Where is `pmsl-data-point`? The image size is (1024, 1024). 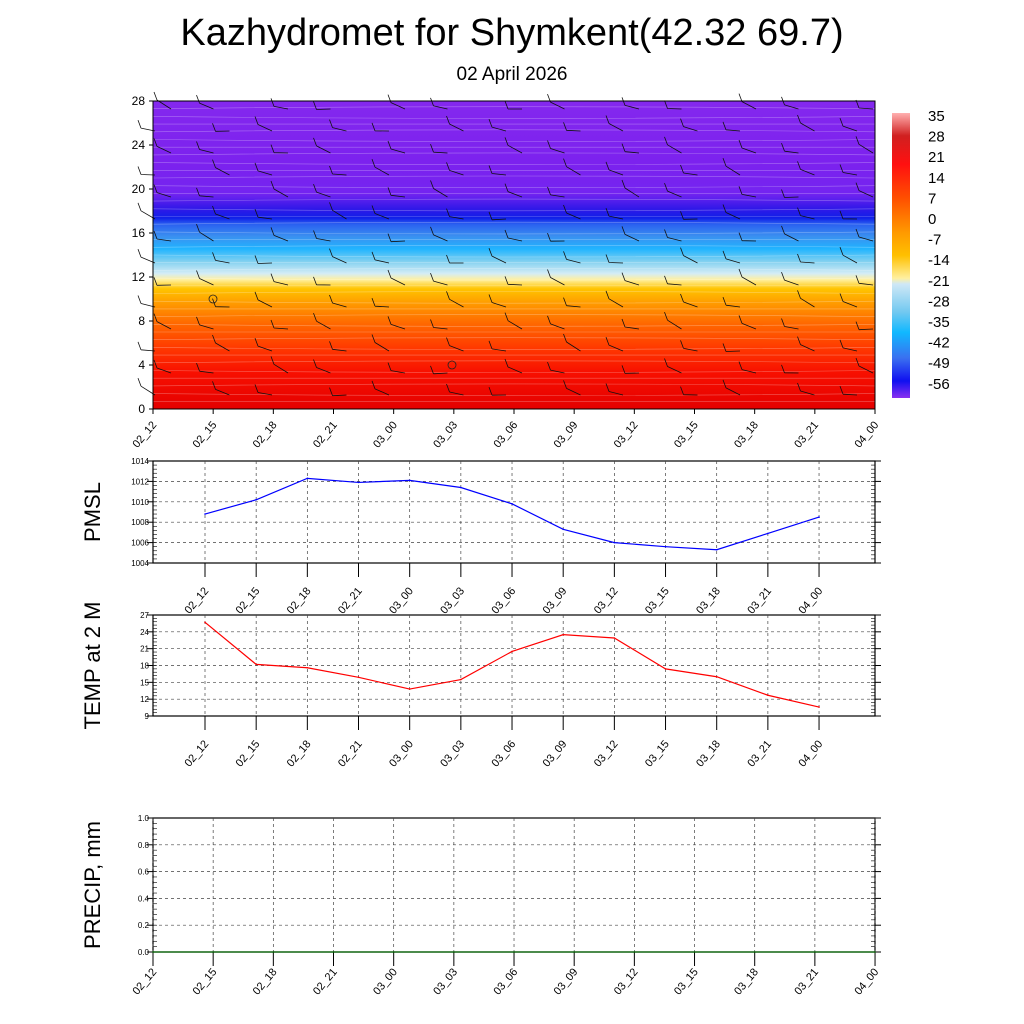
pmsl-data-point is located at coordinates (716, 549).